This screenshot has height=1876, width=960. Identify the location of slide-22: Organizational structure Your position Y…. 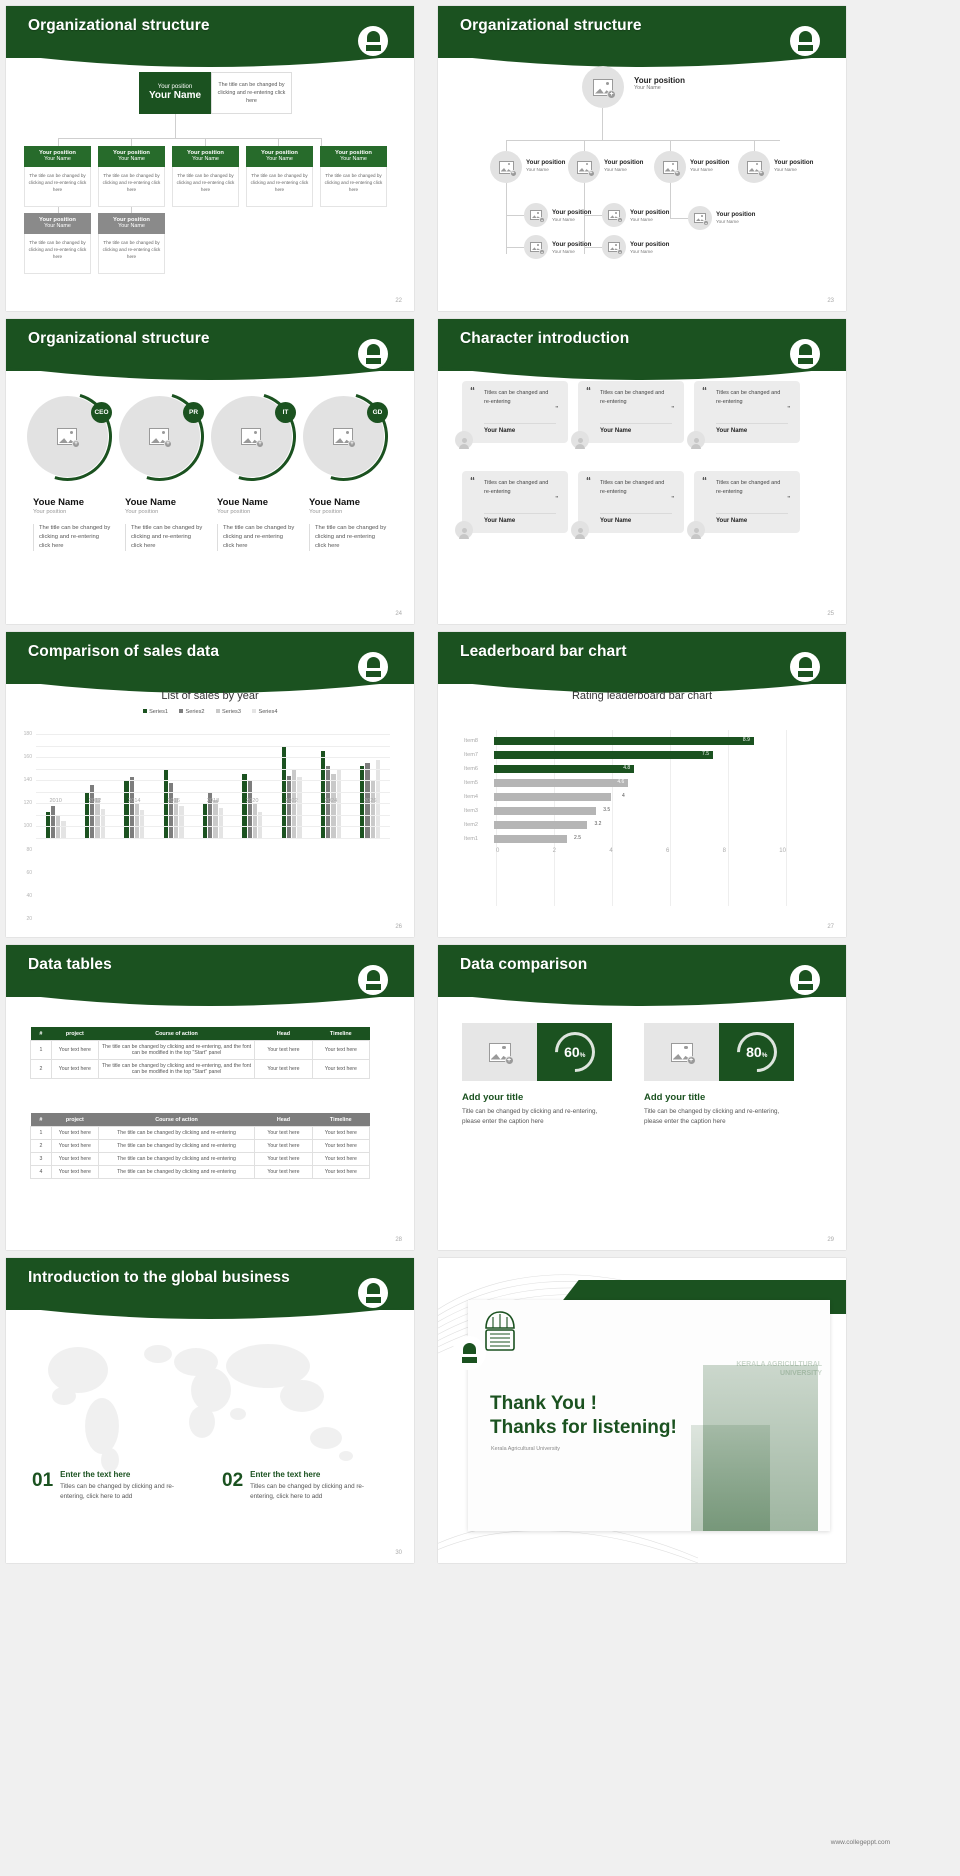
(210, 158).